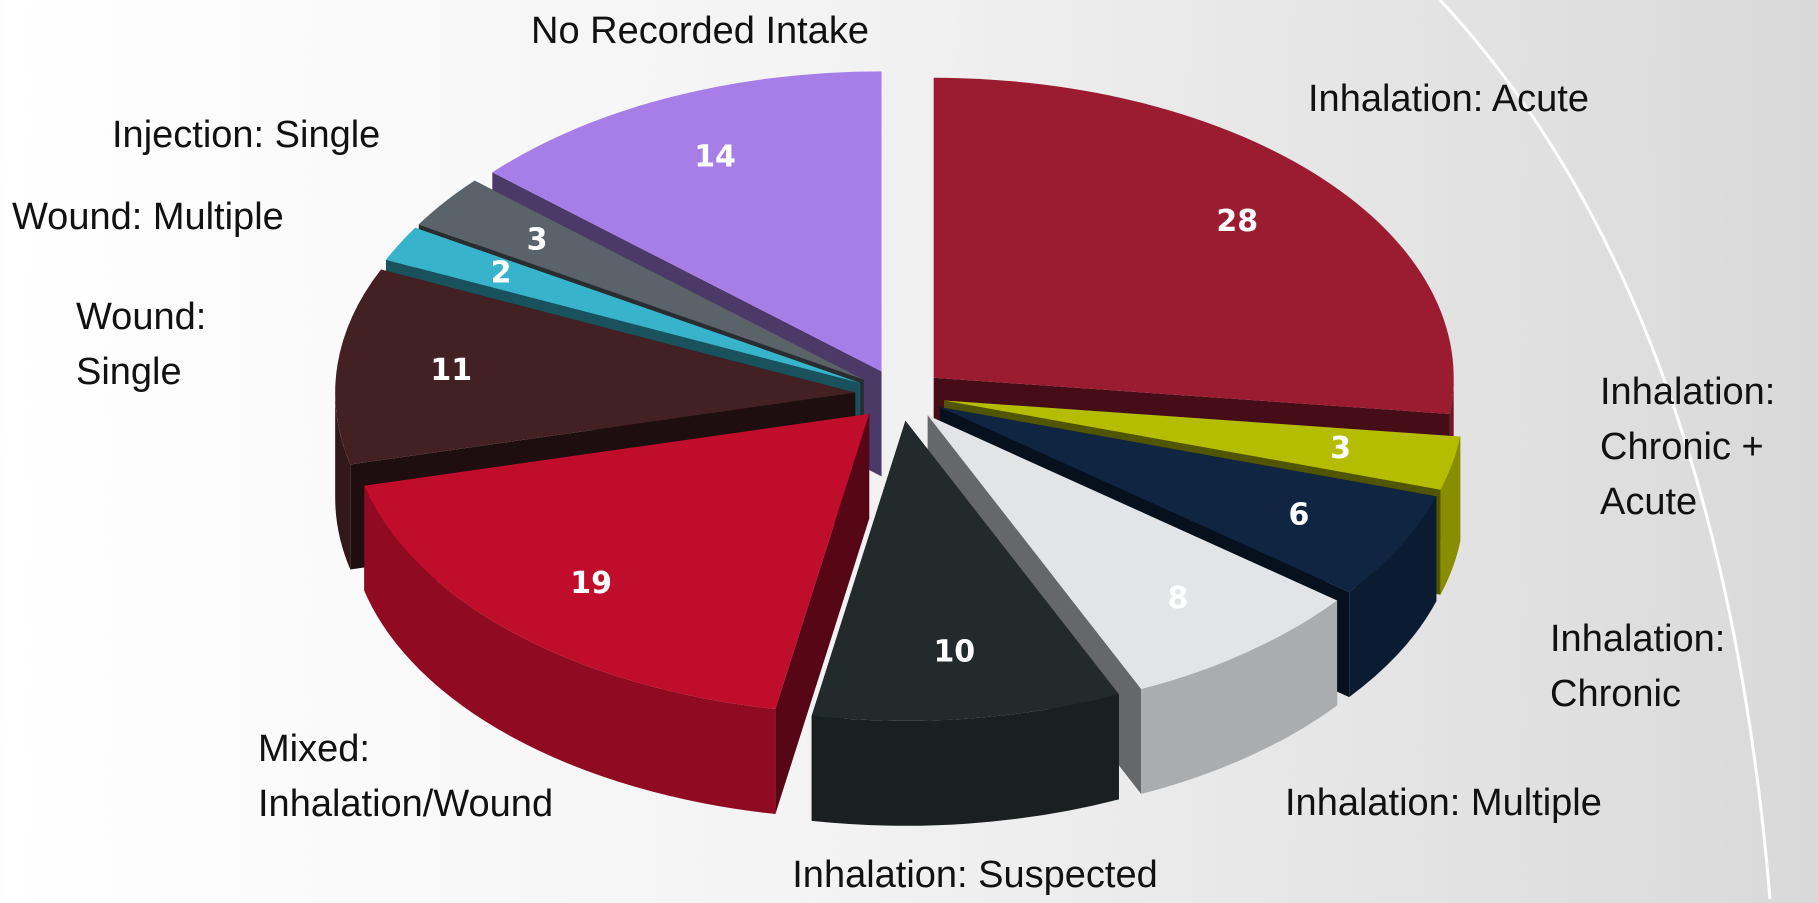 The image size is (1818, 903). What do you see at coordinates (246, 135) in the screenshot?
I see `category-label: Injection: Single` at bounding box center [246, 135].